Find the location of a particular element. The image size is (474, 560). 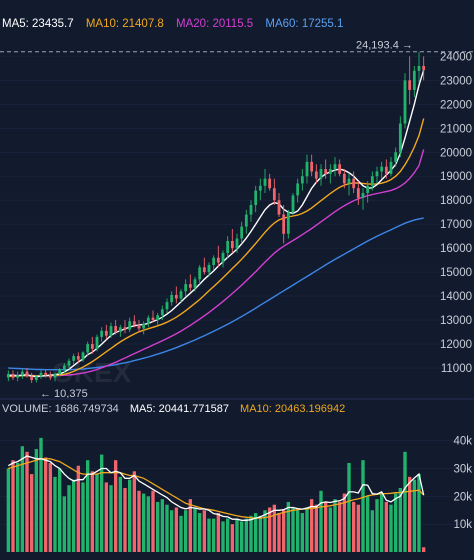

high-price-label: 24,193.4 → is located at coordinates (384, 46).